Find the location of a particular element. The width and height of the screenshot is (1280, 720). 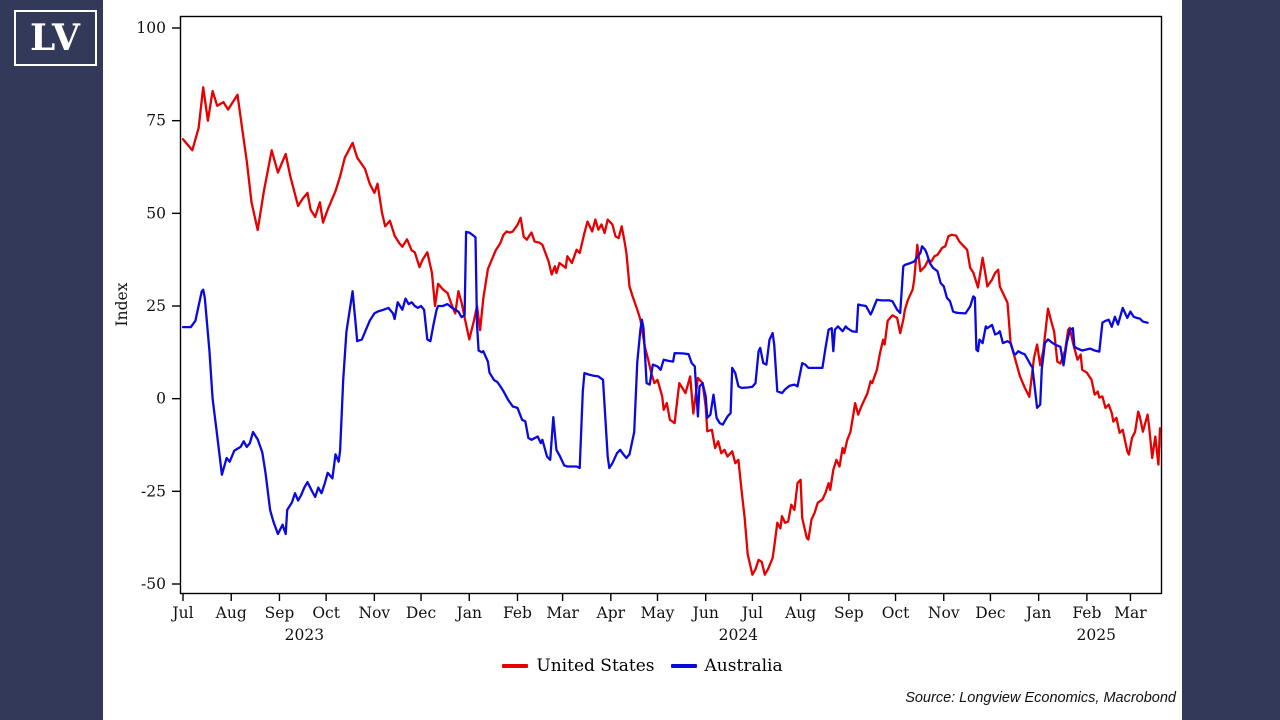

legend-item-australia: Australia is located at coordinates (726, 666).